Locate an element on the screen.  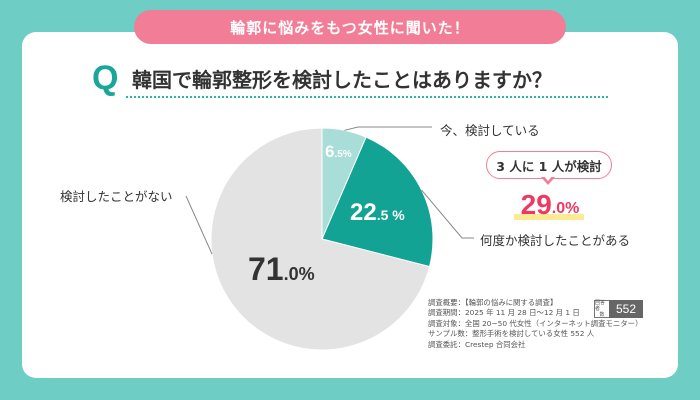
highlight-percentage: 29.0% is located at coordinates (550, 203).